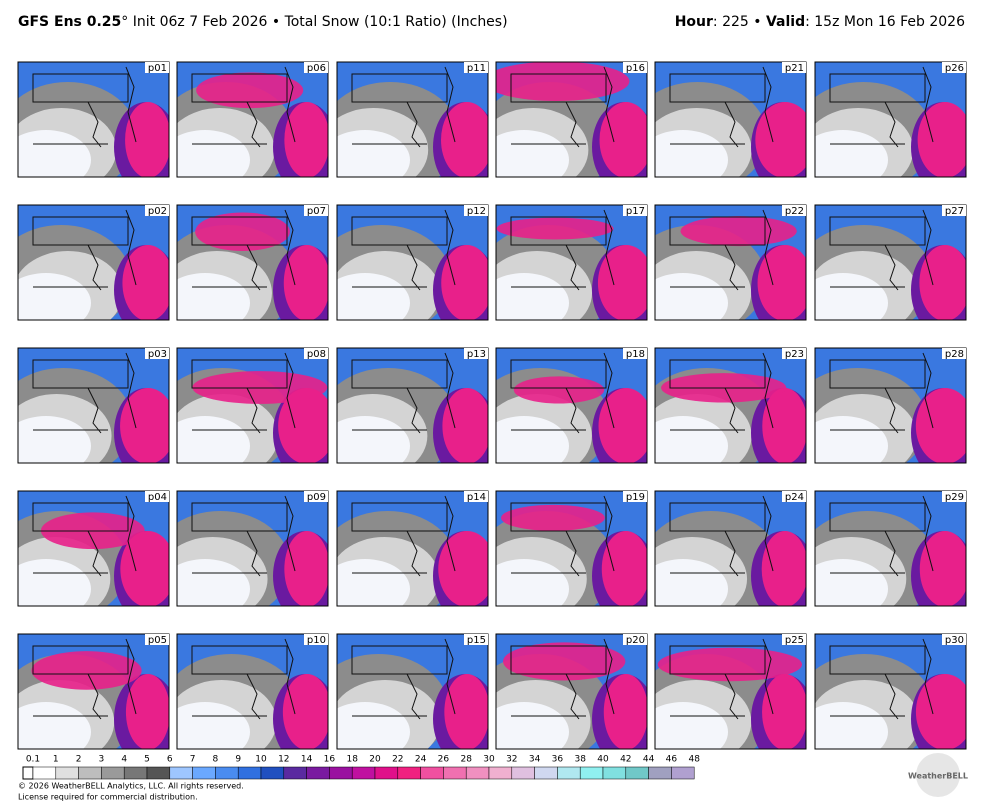  I want to click on panel-label: p13, so click(476, 354).